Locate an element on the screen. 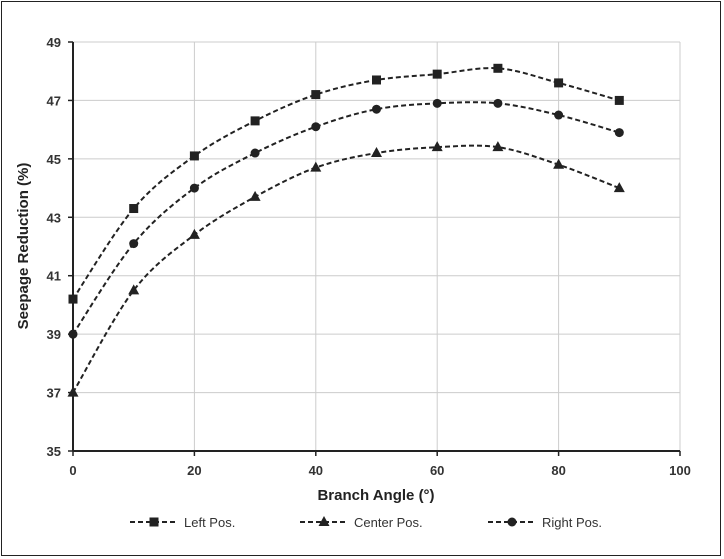 This screenshot has height=559, width=724. legend-label: Left Pos. is located at coordinates (209, 522).